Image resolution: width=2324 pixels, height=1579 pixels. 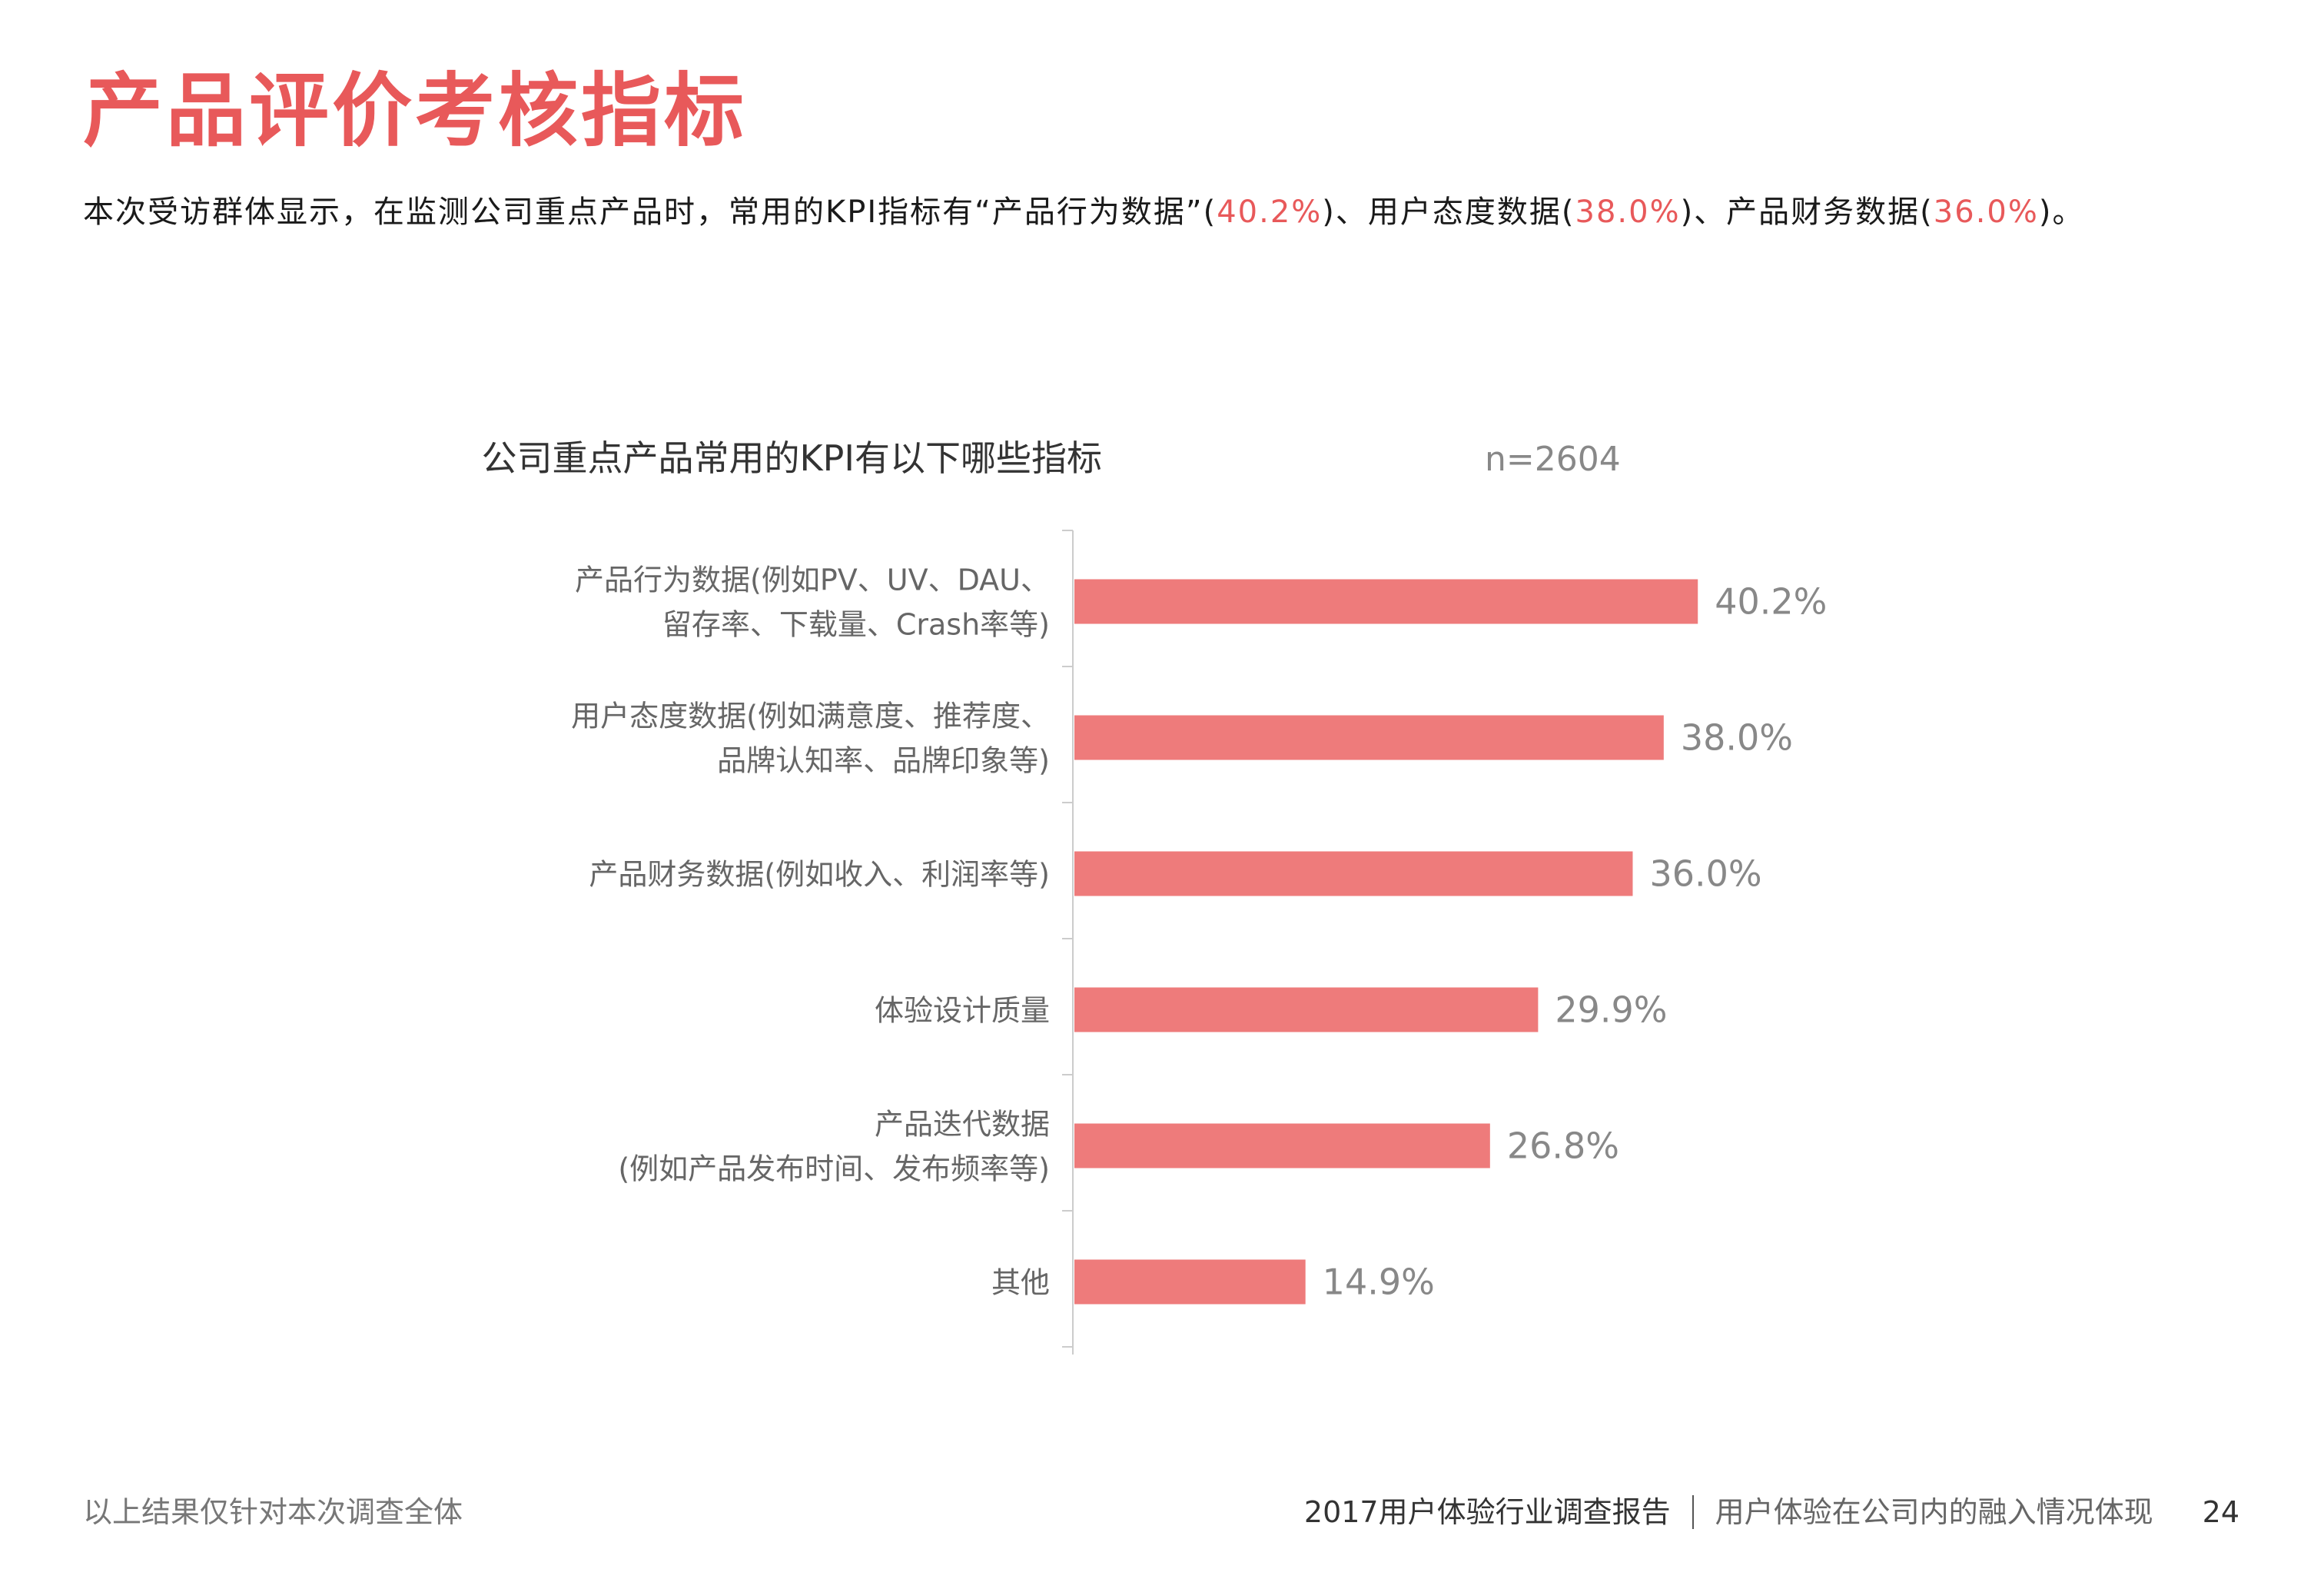 I want to click on category-label: 产品迭代数据, so click(x=962, y=1125).